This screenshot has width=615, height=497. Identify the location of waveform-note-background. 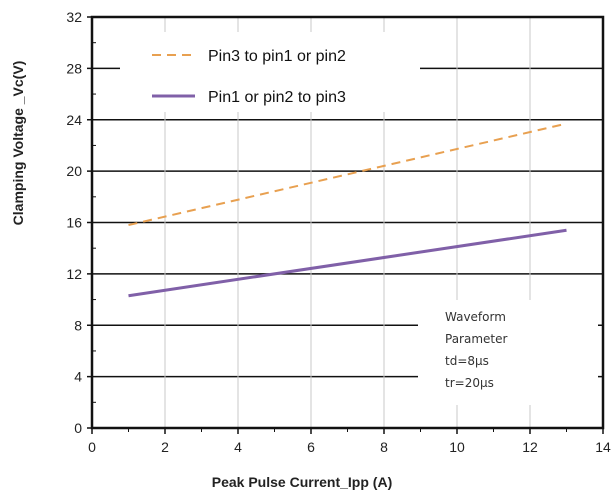
(508, 352).